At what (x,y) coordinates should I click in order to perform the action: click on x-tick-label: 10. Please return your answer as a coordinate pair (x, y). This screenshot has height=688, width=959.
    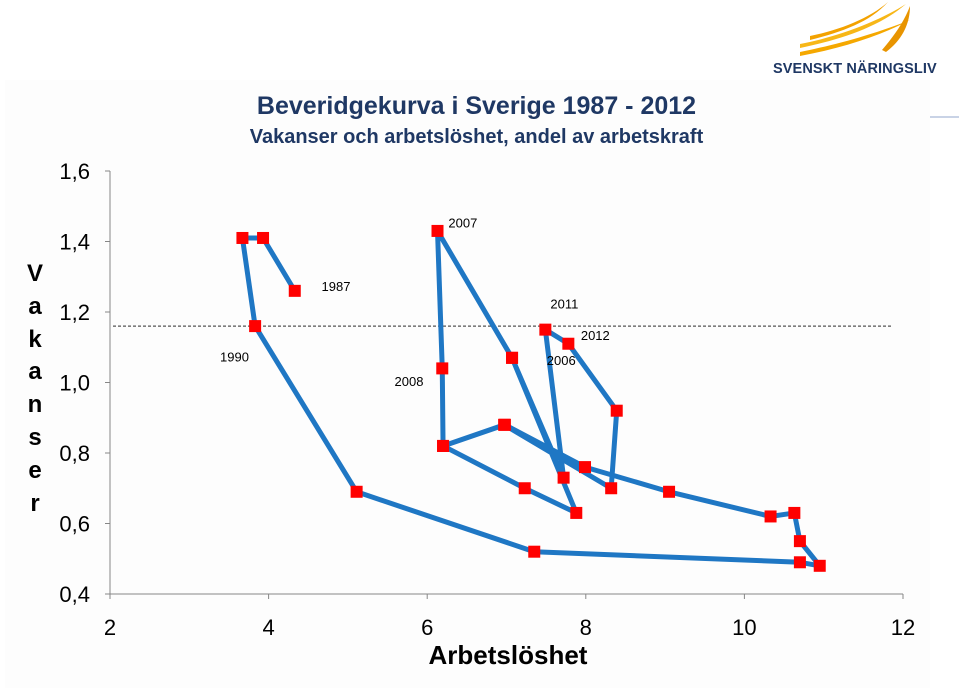
    Looking at the image, I should click on (744, 627).